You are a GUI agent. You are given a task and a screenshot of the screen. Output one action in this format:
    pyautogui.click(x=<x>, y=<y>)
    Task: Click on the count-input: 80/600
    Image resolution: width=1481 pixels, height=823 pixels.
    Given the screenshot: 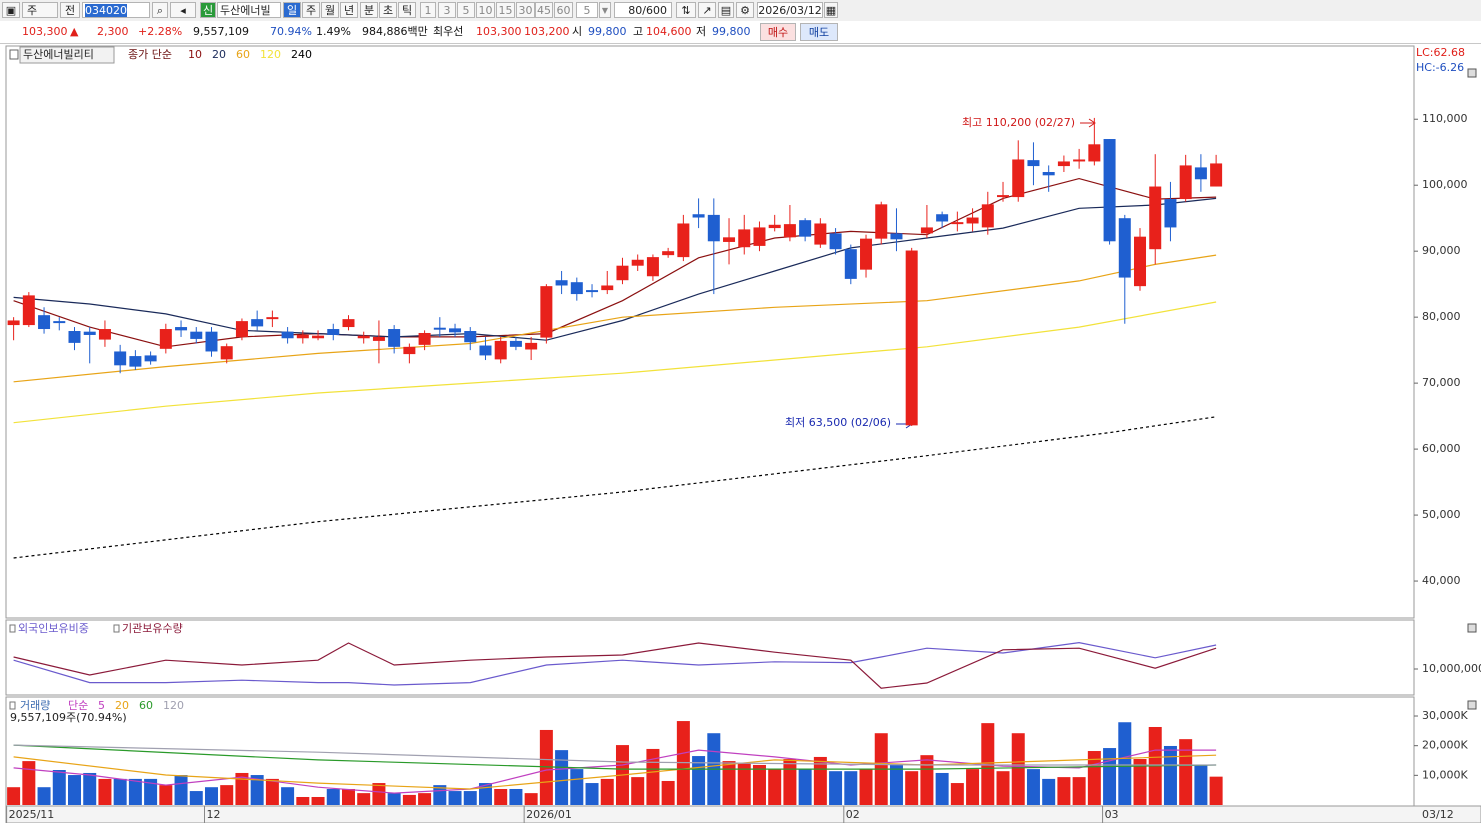 What is the action you would take?
    pyautogui.click(x=643, y=10)
    